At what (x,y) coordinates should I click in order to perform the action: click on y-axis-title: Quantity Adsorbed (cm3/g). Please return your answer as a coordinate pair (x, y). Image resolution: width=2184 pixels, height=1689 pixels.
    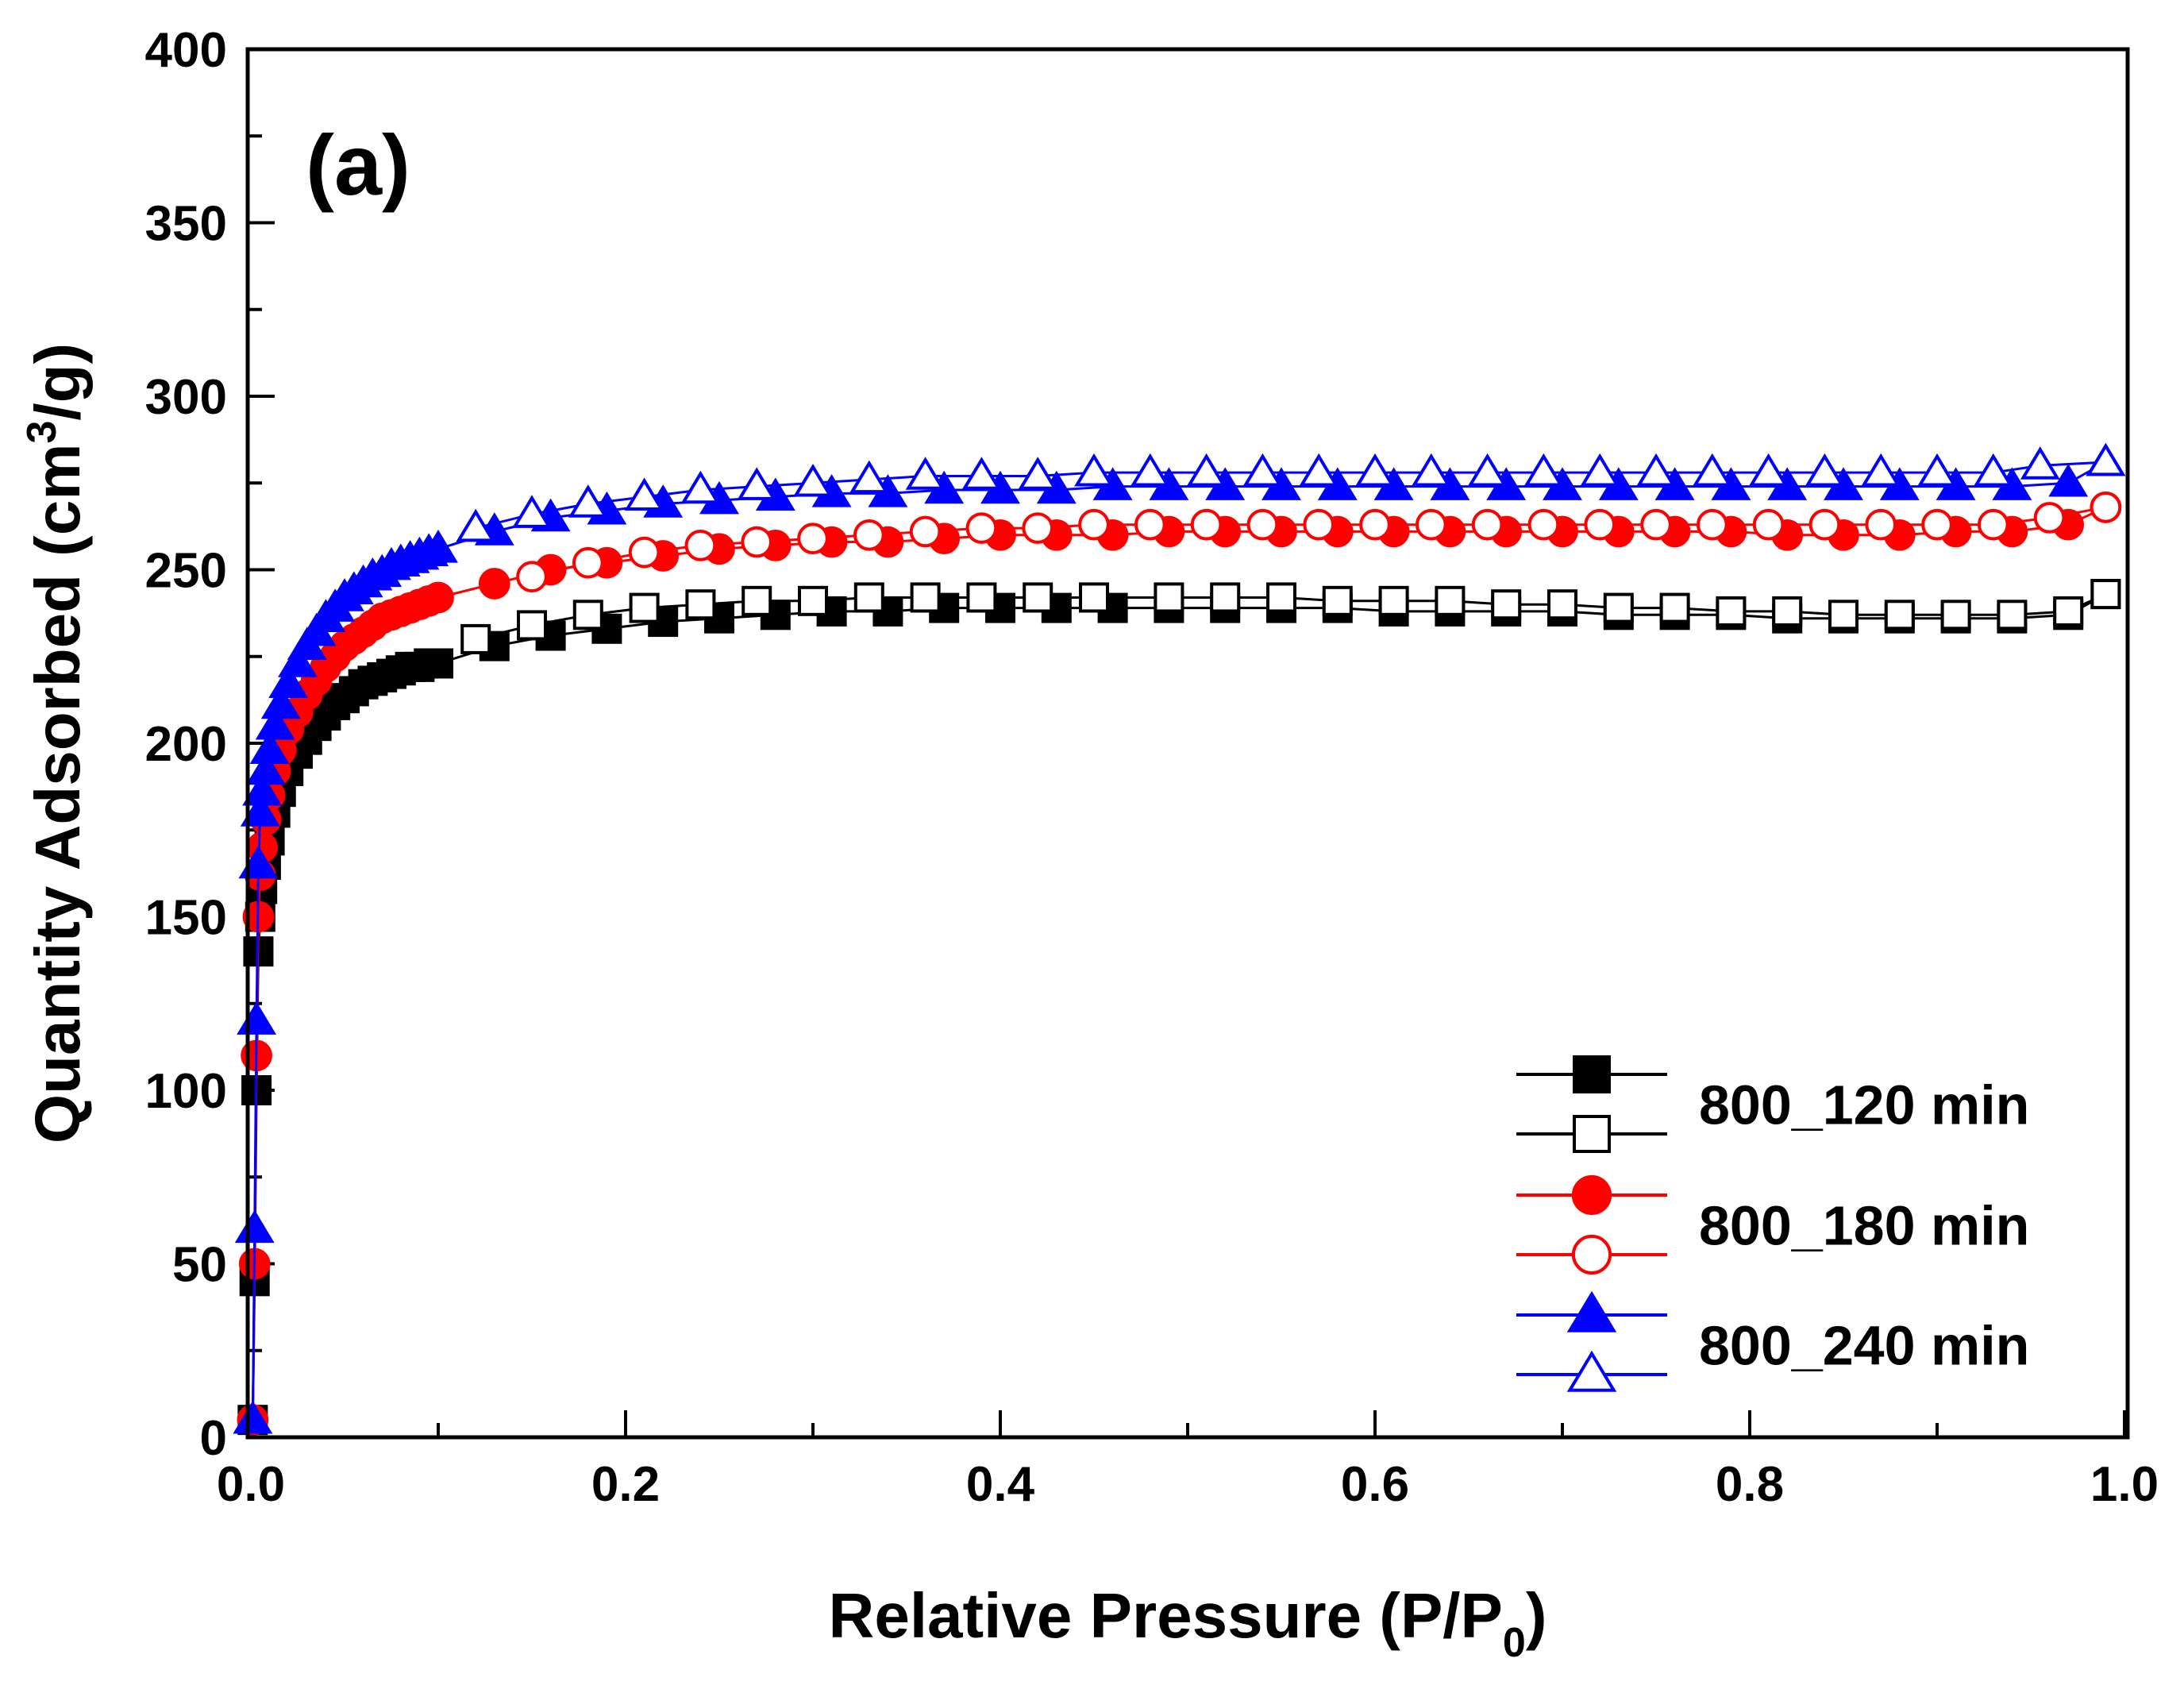
    Looking at the image, I should click on (56, 743).